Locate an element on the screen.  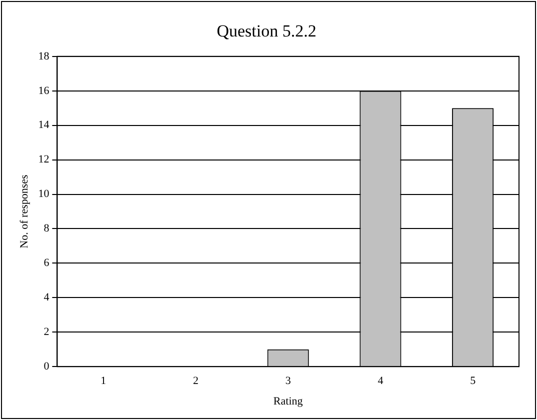
y-axis-title: No. of responses is located at coordinates (24, 211).